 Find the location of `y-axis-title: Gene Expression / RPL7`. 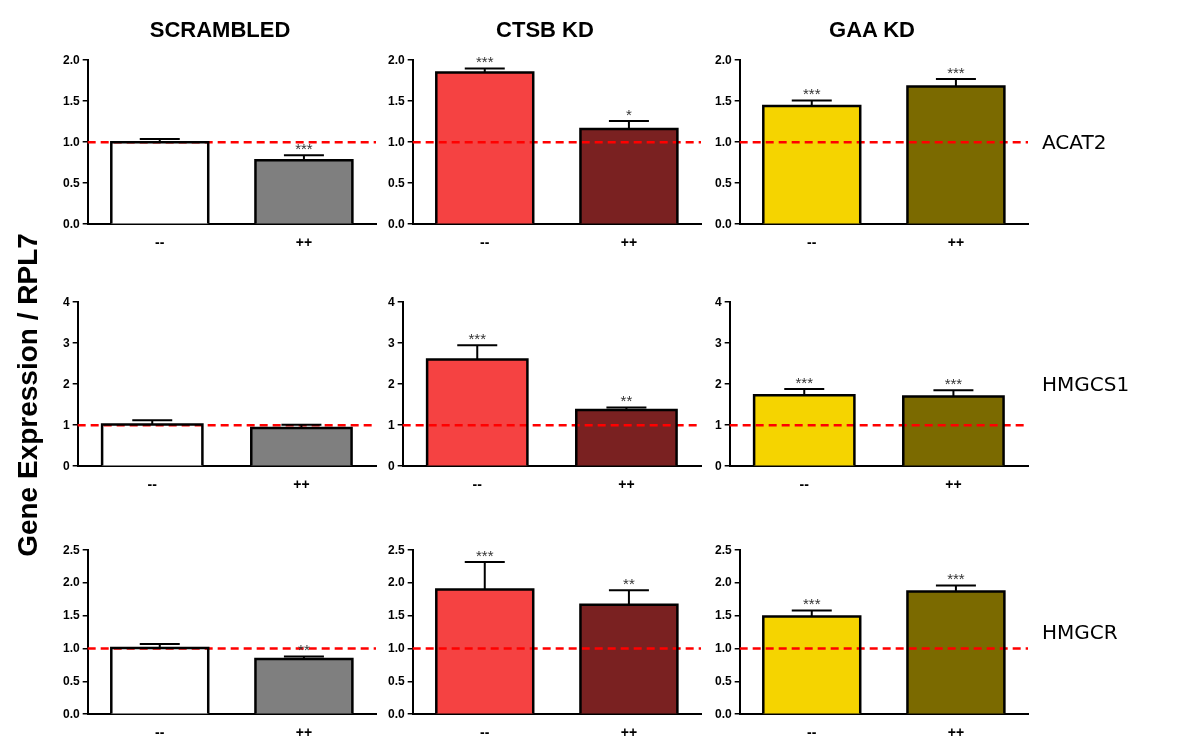

y-axis-title: Gene Expression / RPL7 is located at coordinates (27, 394).